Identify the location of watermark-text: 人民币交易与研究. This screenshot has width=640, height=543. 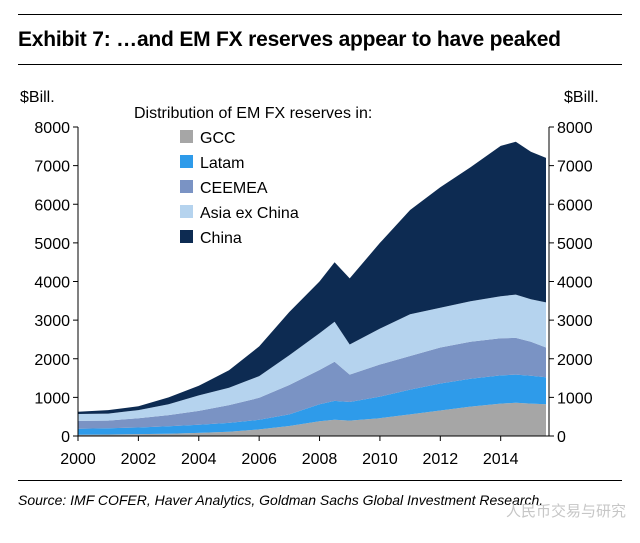
(565, 511).